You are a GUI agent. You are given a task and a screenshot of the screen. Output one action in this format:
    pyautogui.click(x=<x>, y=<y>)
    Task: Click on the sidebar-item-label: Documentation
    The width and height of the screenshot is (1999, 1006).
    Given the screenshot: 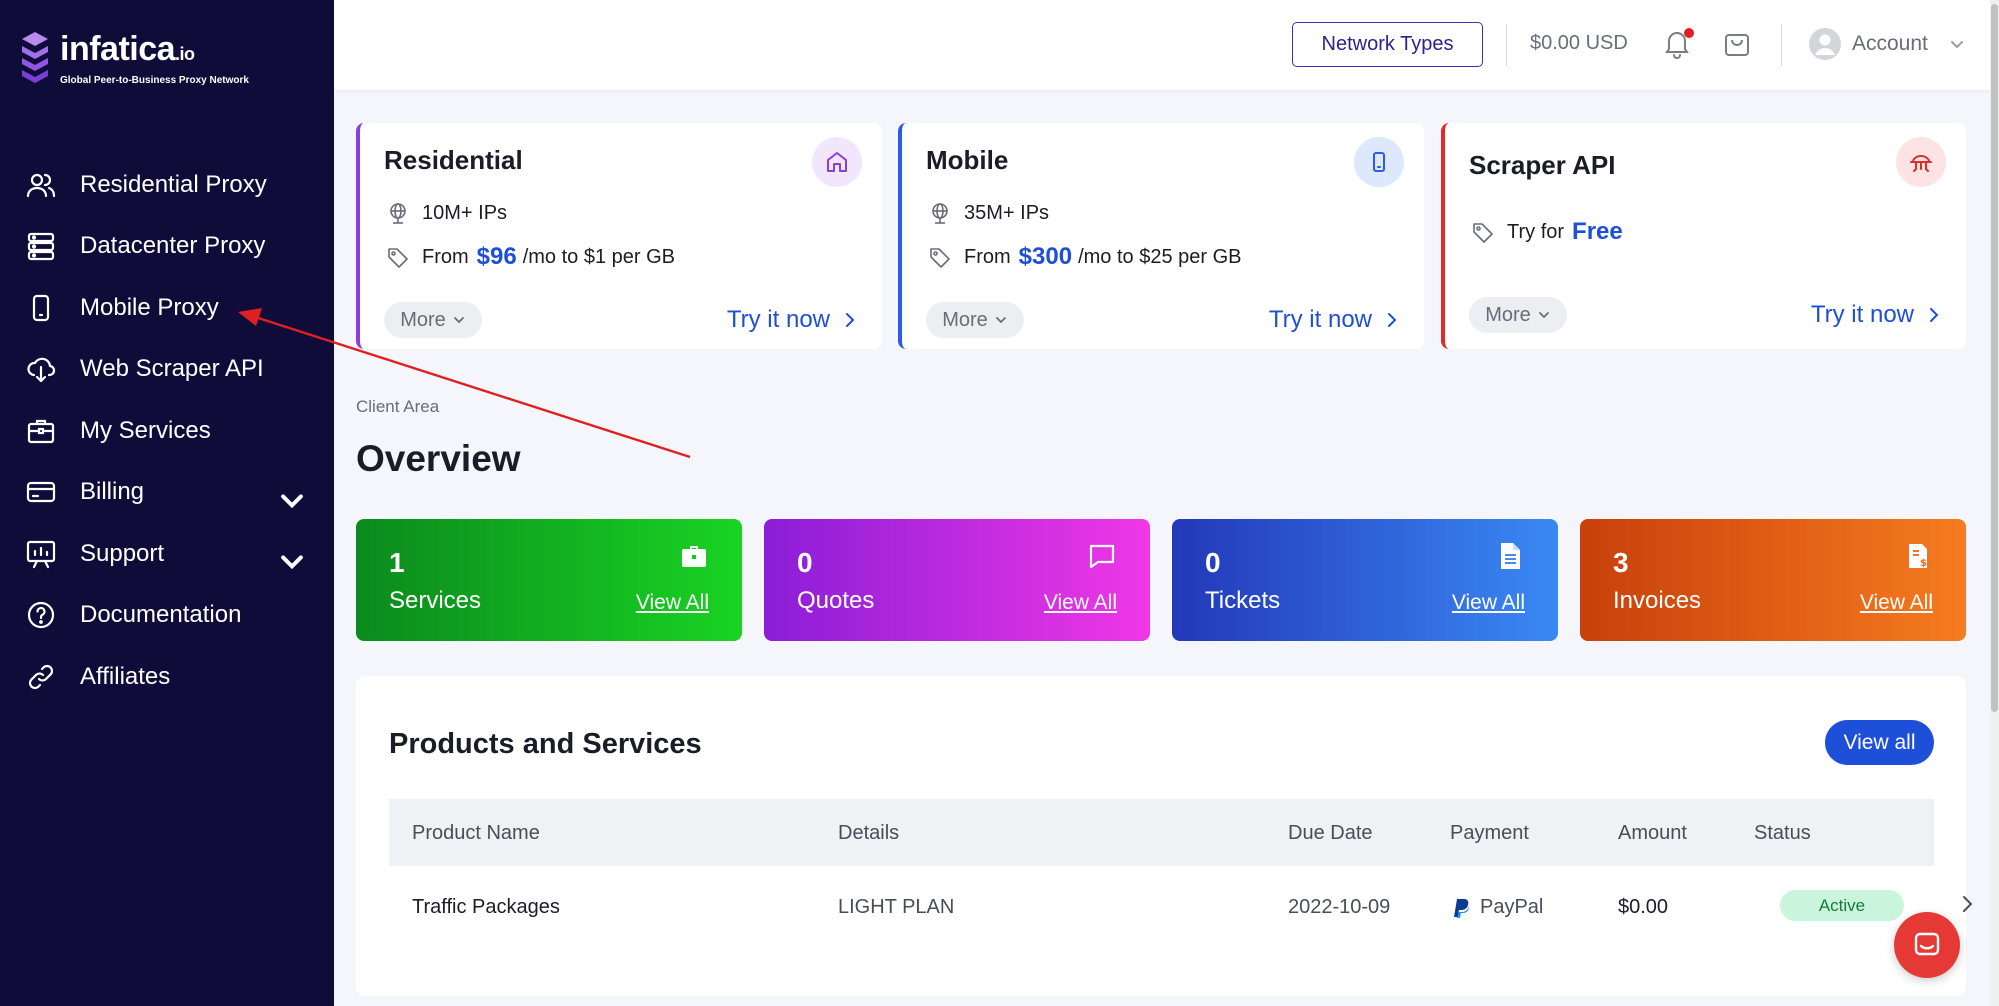 What is the action you would take?
    pyautogui.click(x=161, y=615)
    